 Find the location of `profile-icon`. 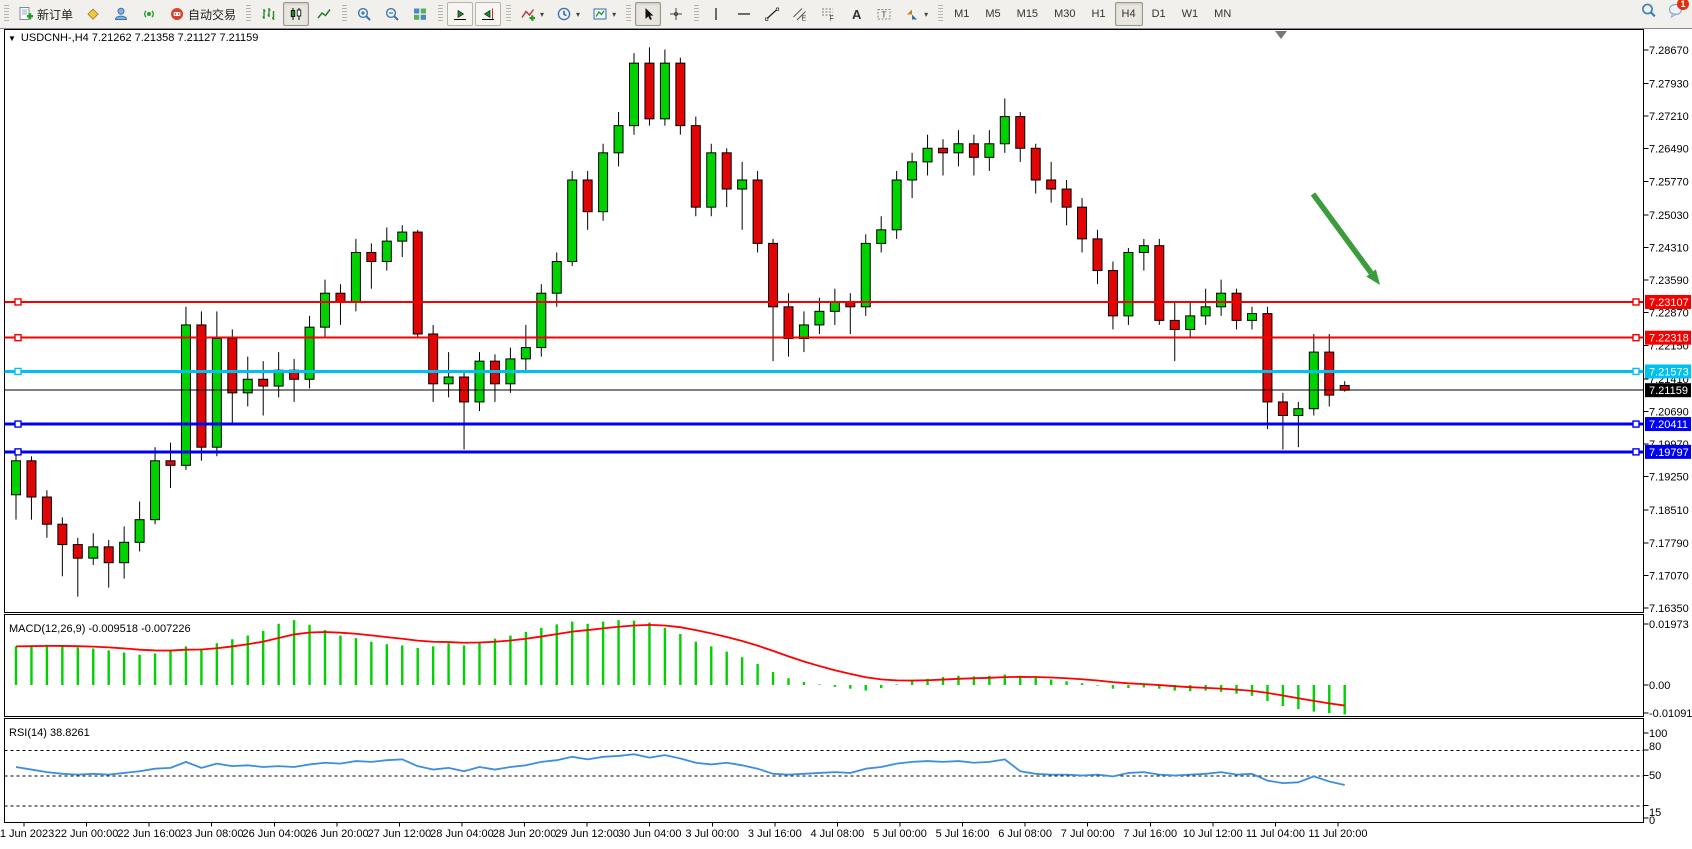

profile-icon is located at coordinates (121, 13).